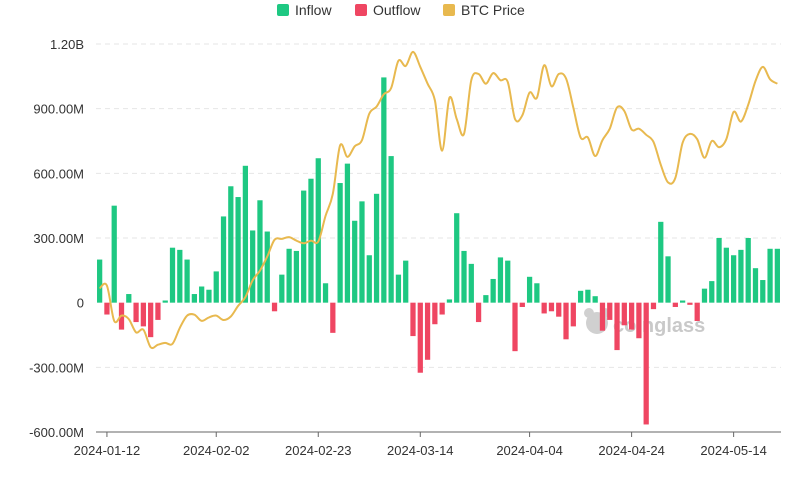 This screenshot has width=810, height=489. What do you see at coordinates (58, 173) in the screenshot?
I see `y-tick-label: 600.00M` at bounding box center [58, 173].